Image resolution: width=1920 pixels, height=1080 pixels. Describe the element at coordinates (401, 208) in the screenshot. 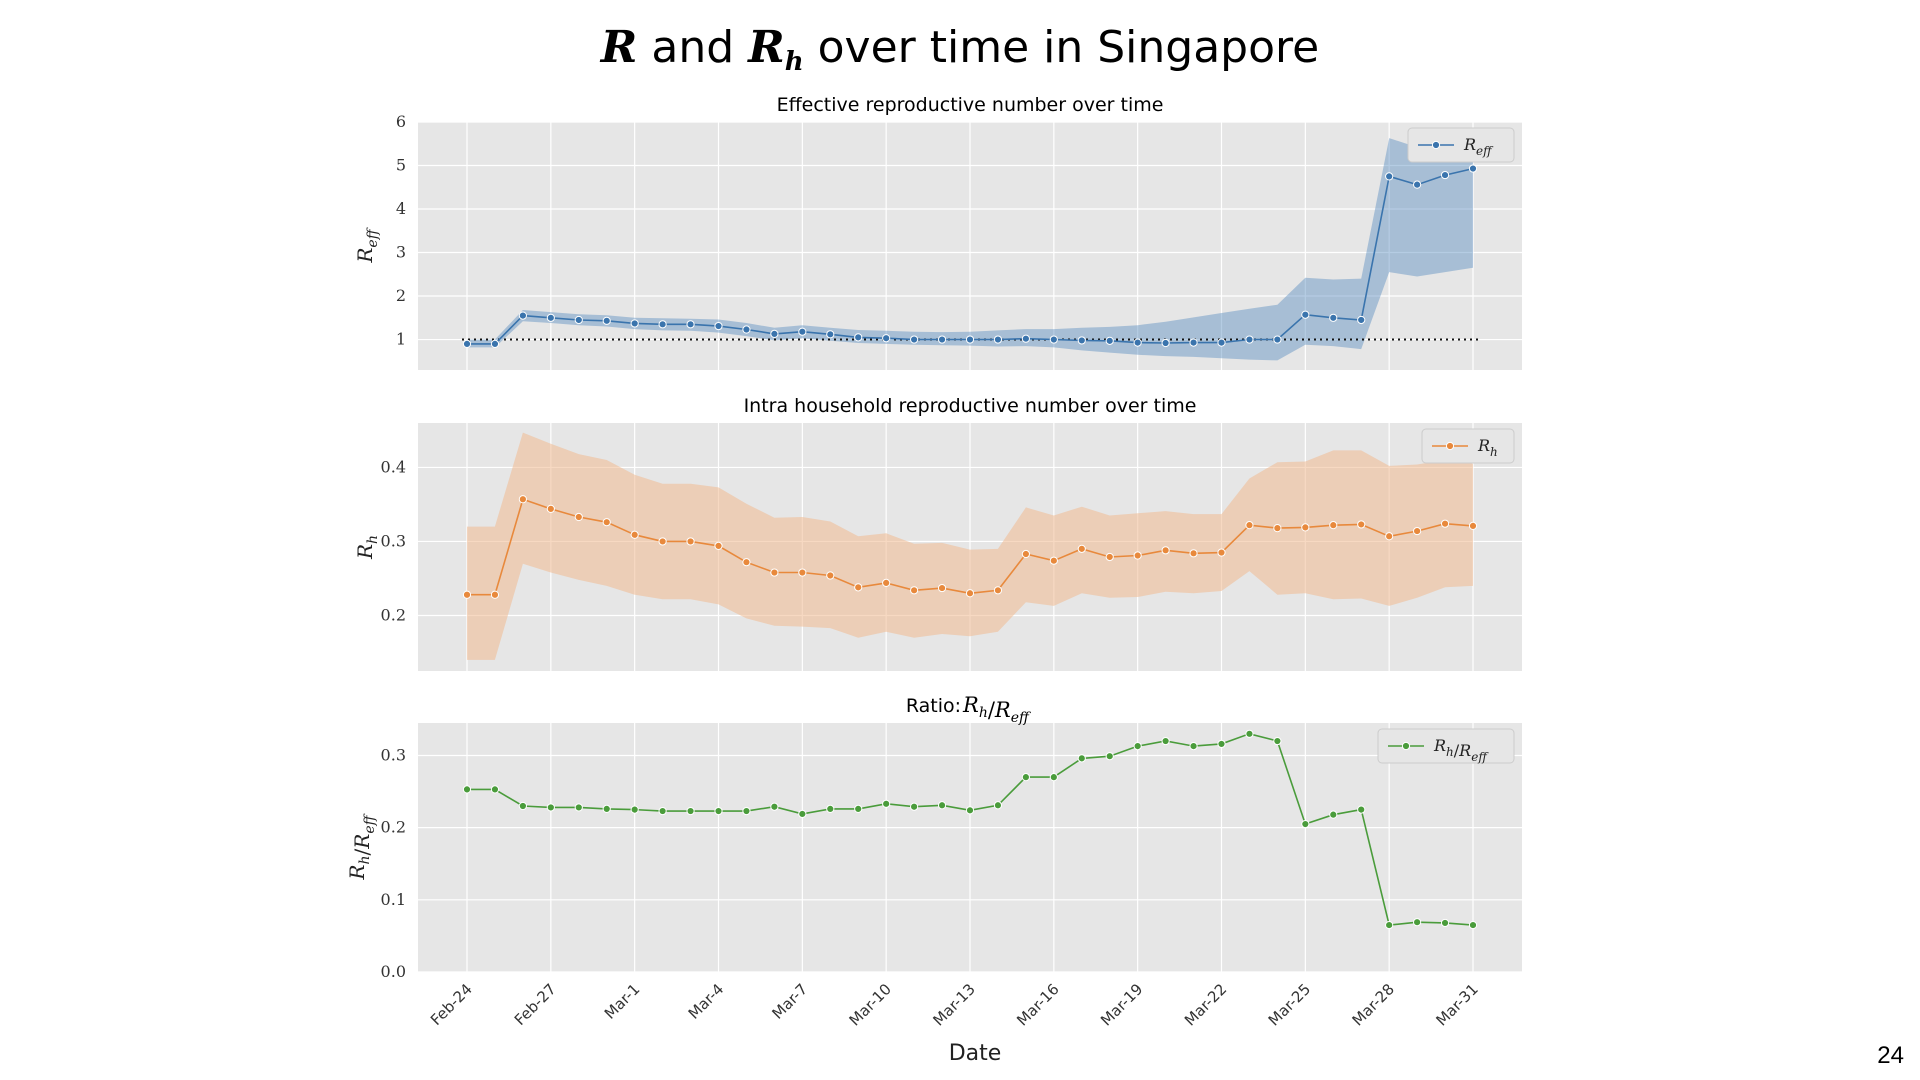

I see `y-tick-label: 4` at that location.